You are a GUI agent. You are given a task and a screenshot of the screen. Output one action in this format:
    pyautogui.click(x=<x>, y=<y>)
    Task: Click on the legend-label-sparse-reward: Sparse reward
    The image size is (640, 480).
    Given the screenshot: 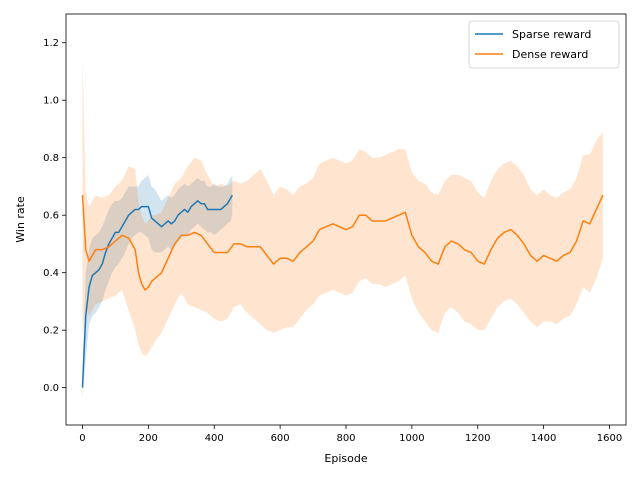 What is the action you would take?
    pyautogui.click(x=551, y=34)
    